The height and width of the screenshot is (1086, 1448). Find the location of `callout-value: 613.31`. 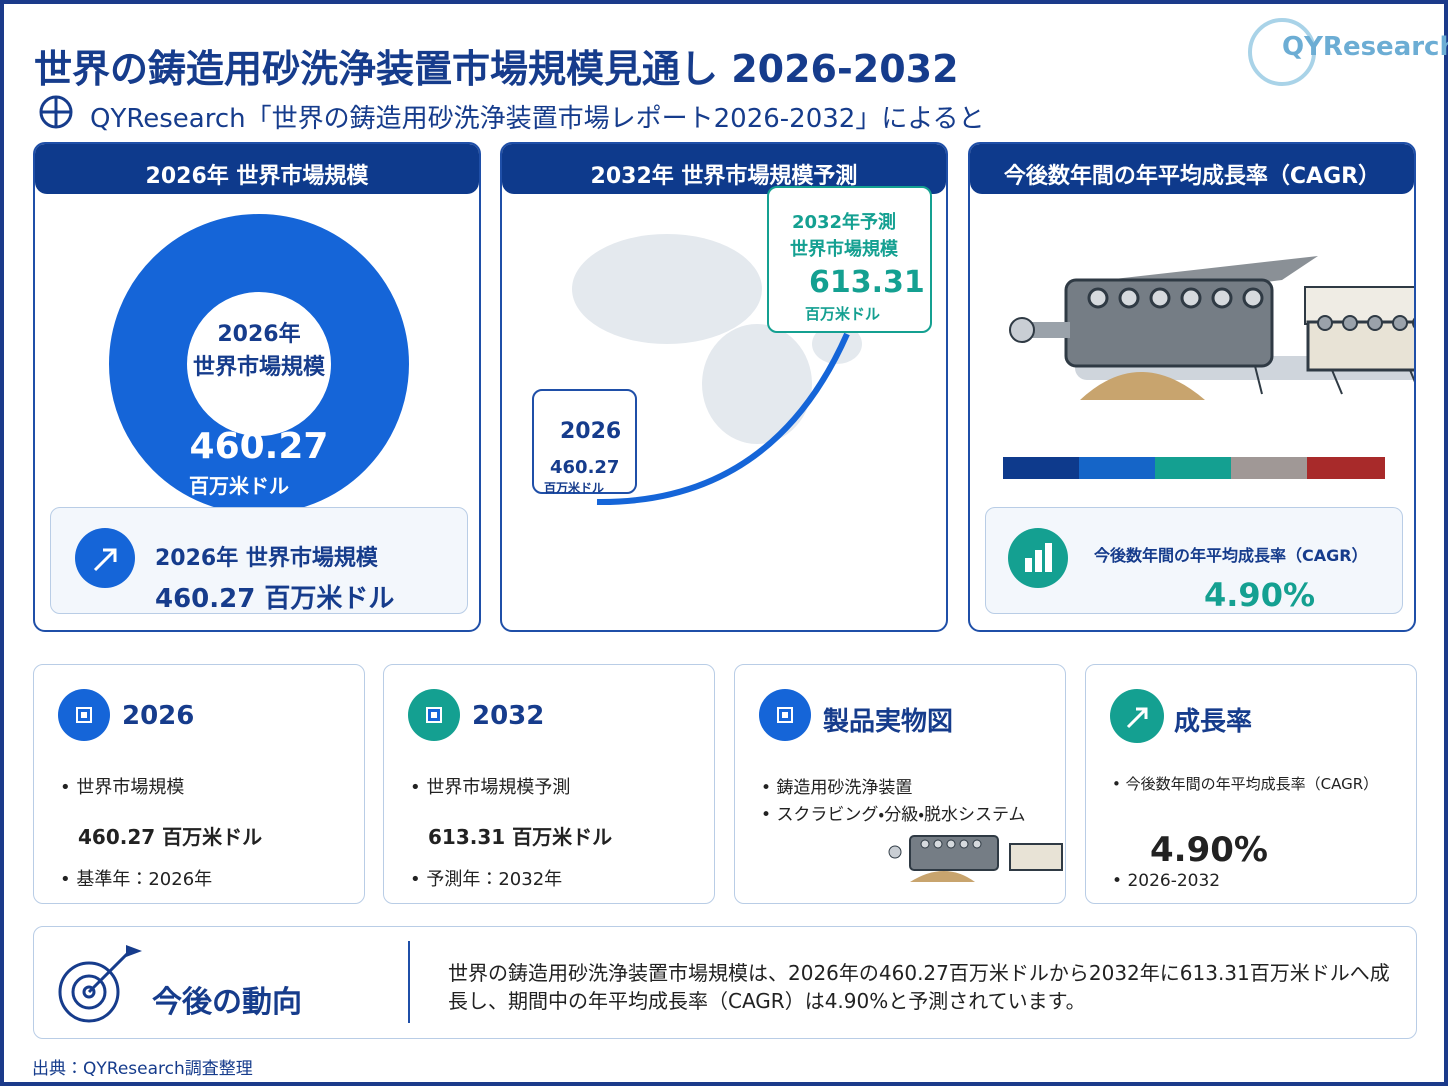

callout-value: 613.31 is located at coordinates (867, 282).